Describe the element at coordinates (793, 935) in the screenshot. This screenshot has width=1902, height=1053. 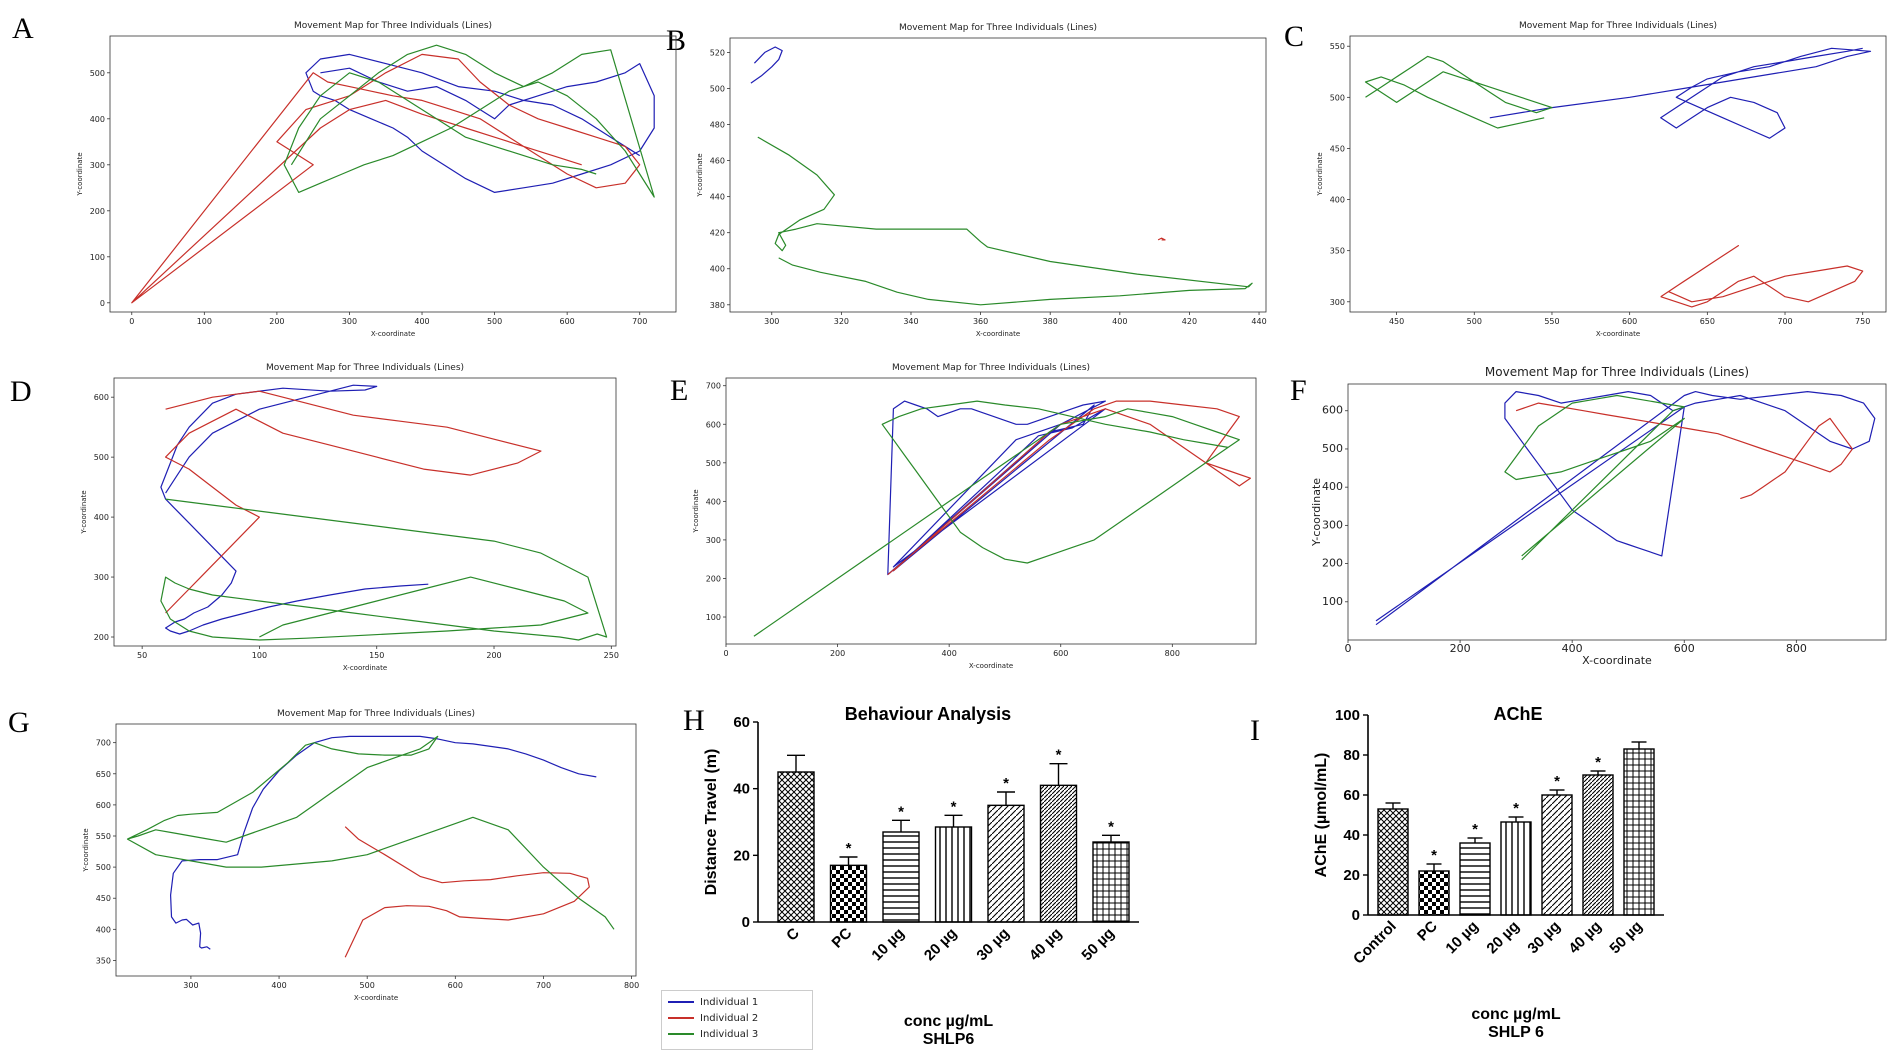
I see `x-tick-label-h-0: C` at that location.